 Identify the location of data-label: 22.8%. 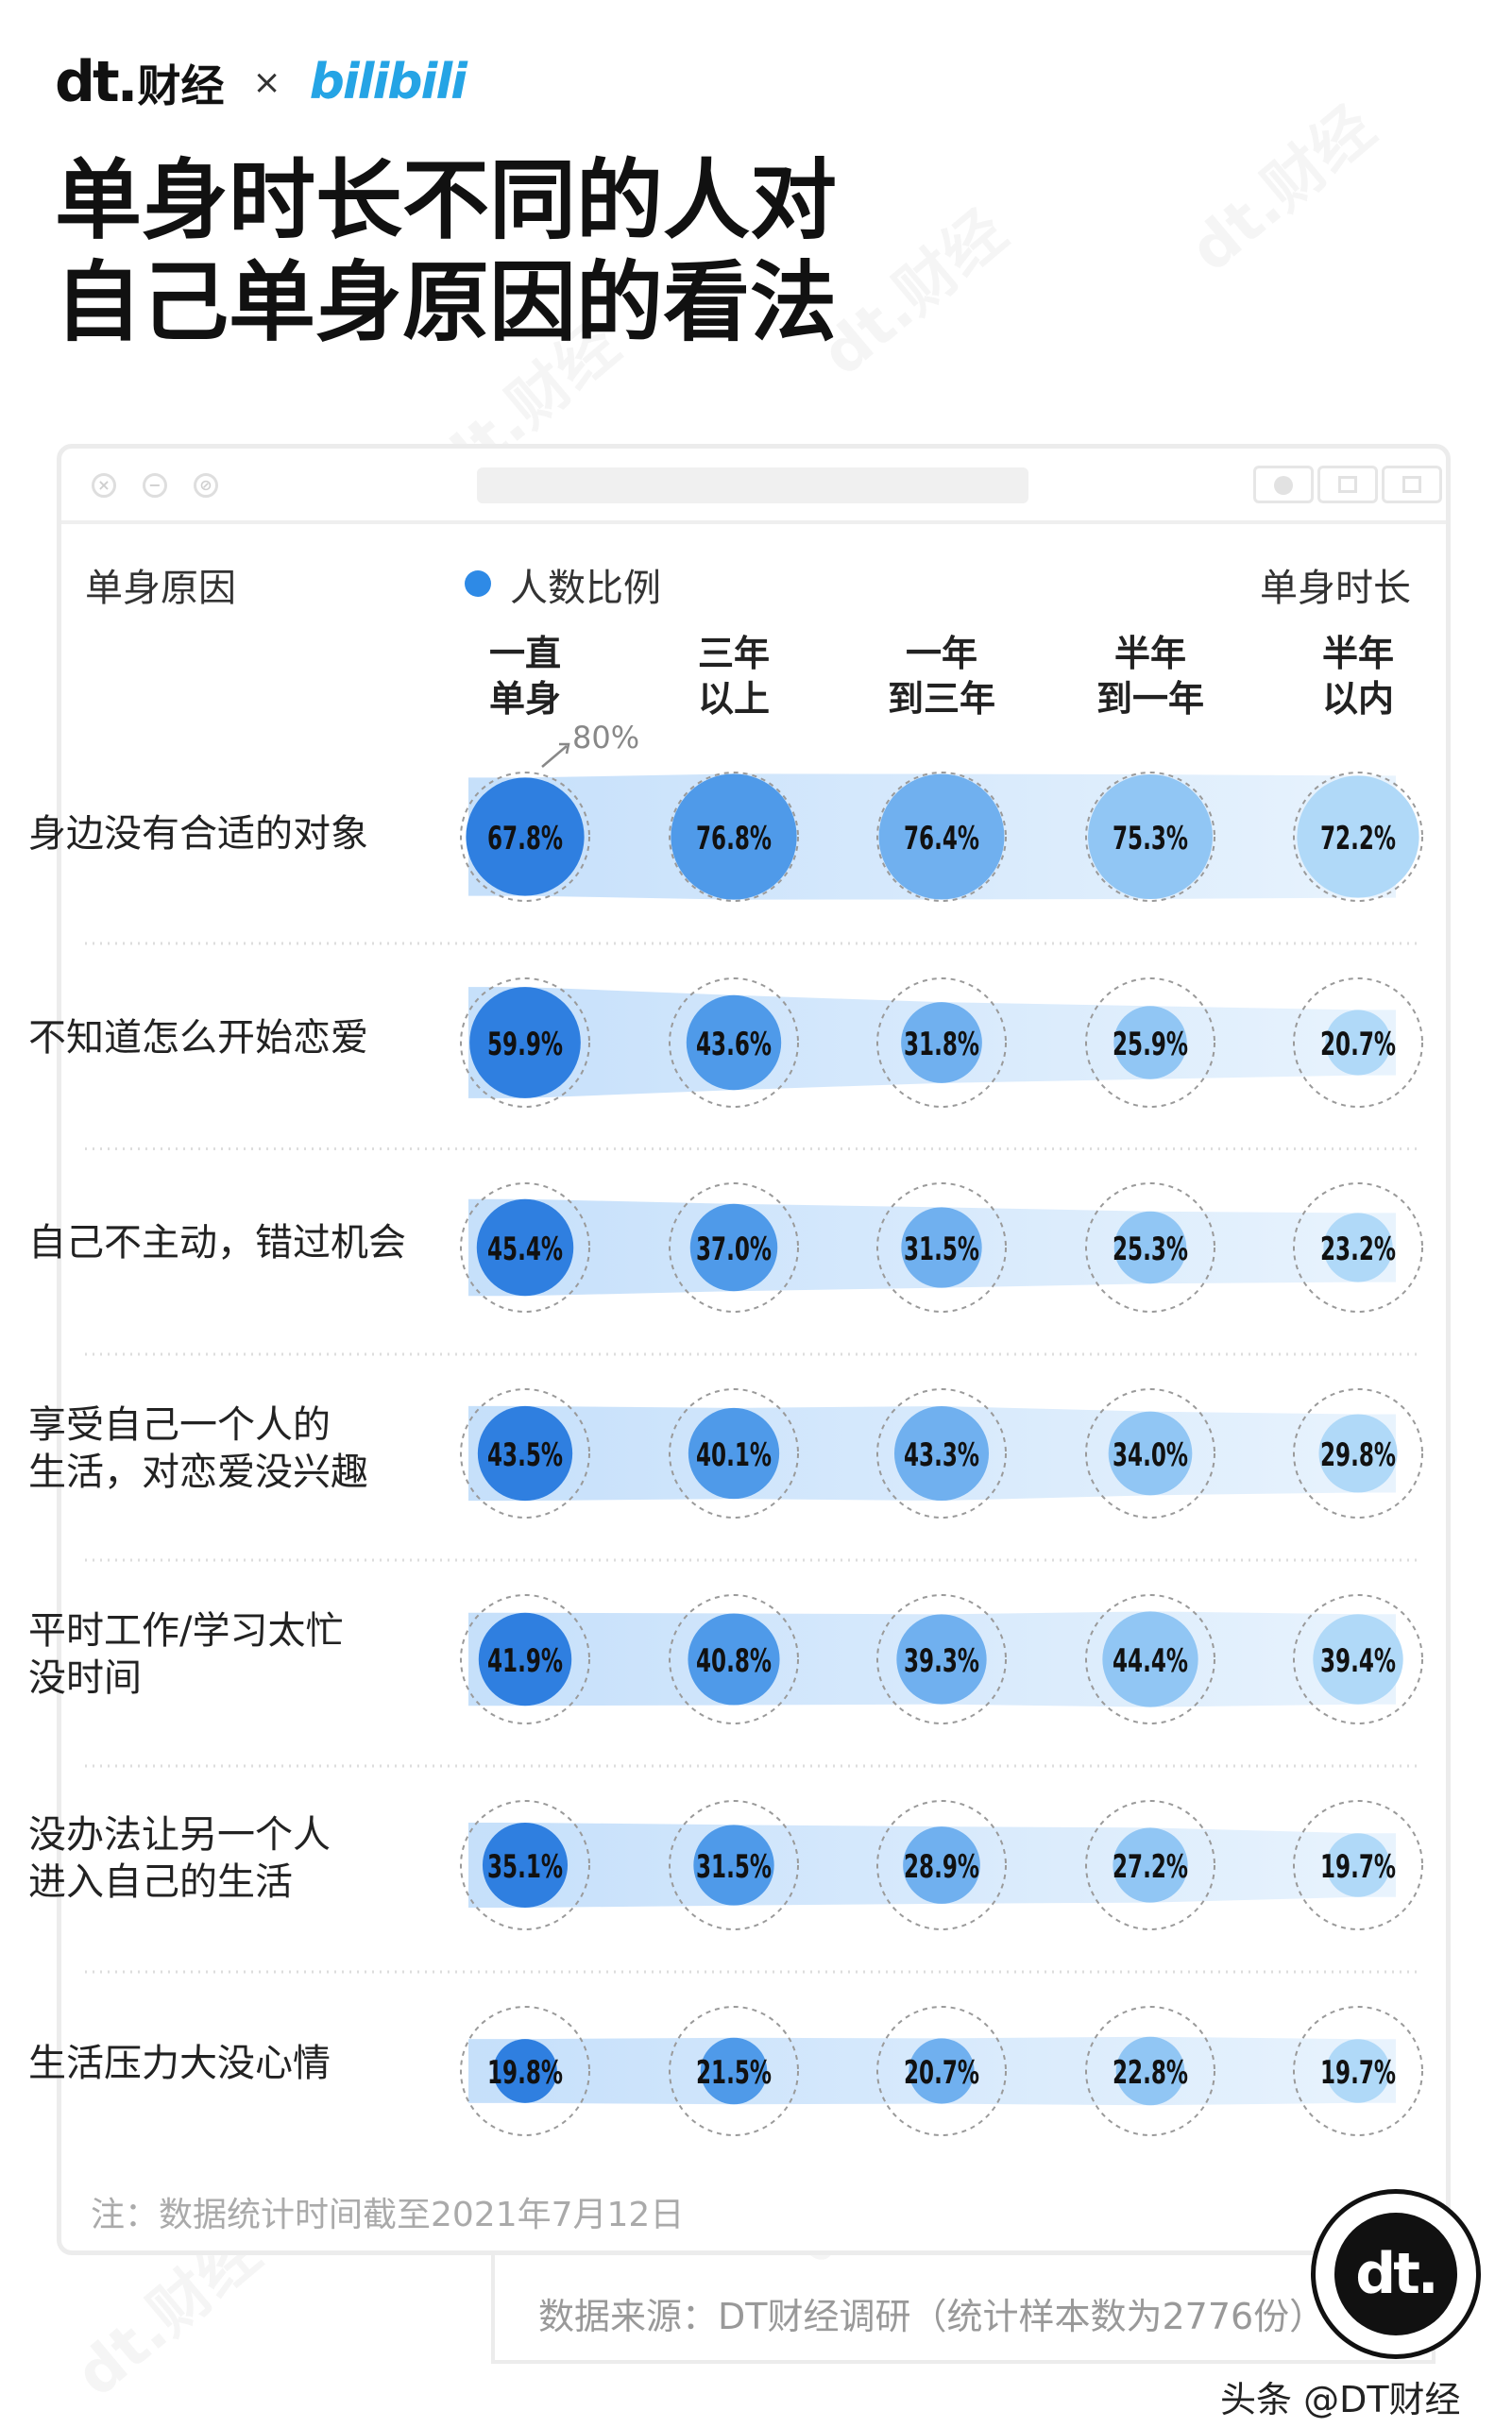
(1151, 2073).